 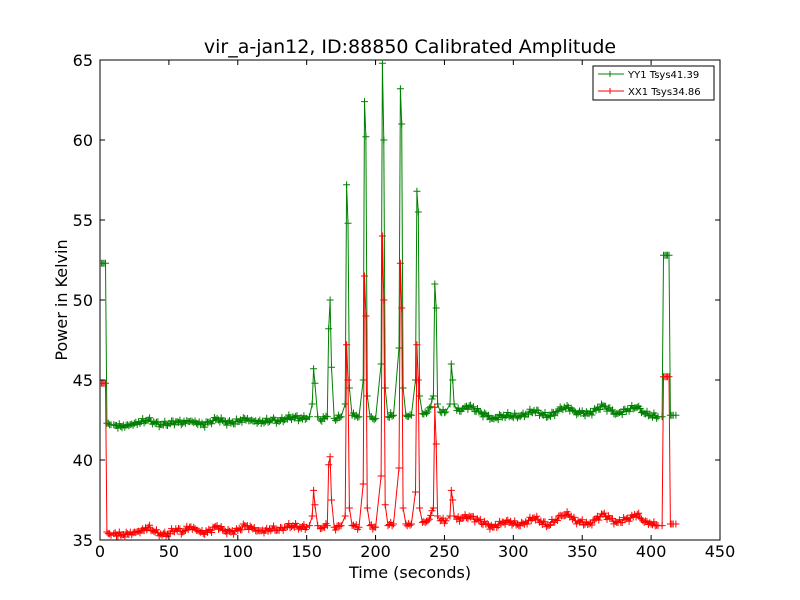 I want to click on legend-box, so click(x=653, y=83).